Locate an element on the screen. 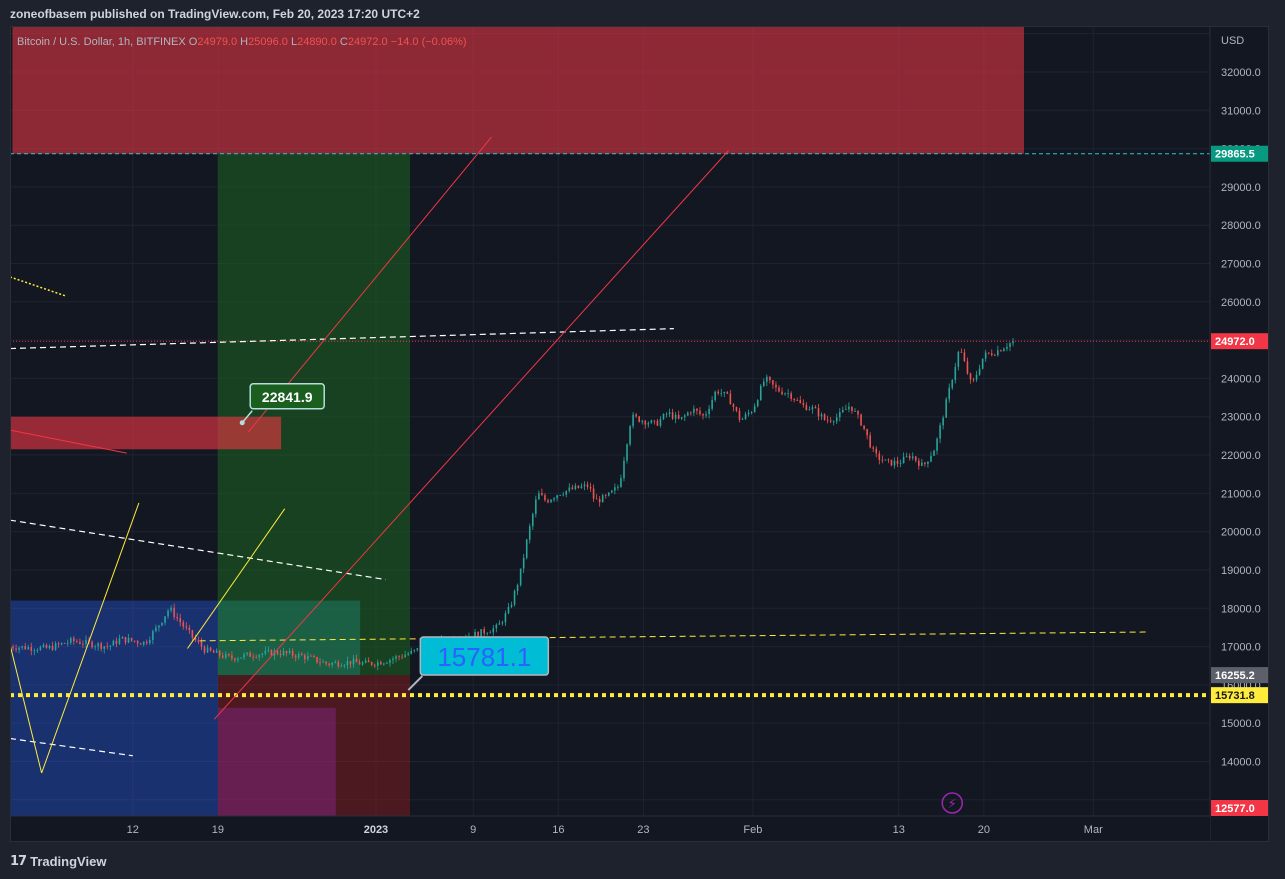  demand-zone-blue is located at coordinates (114, 708).